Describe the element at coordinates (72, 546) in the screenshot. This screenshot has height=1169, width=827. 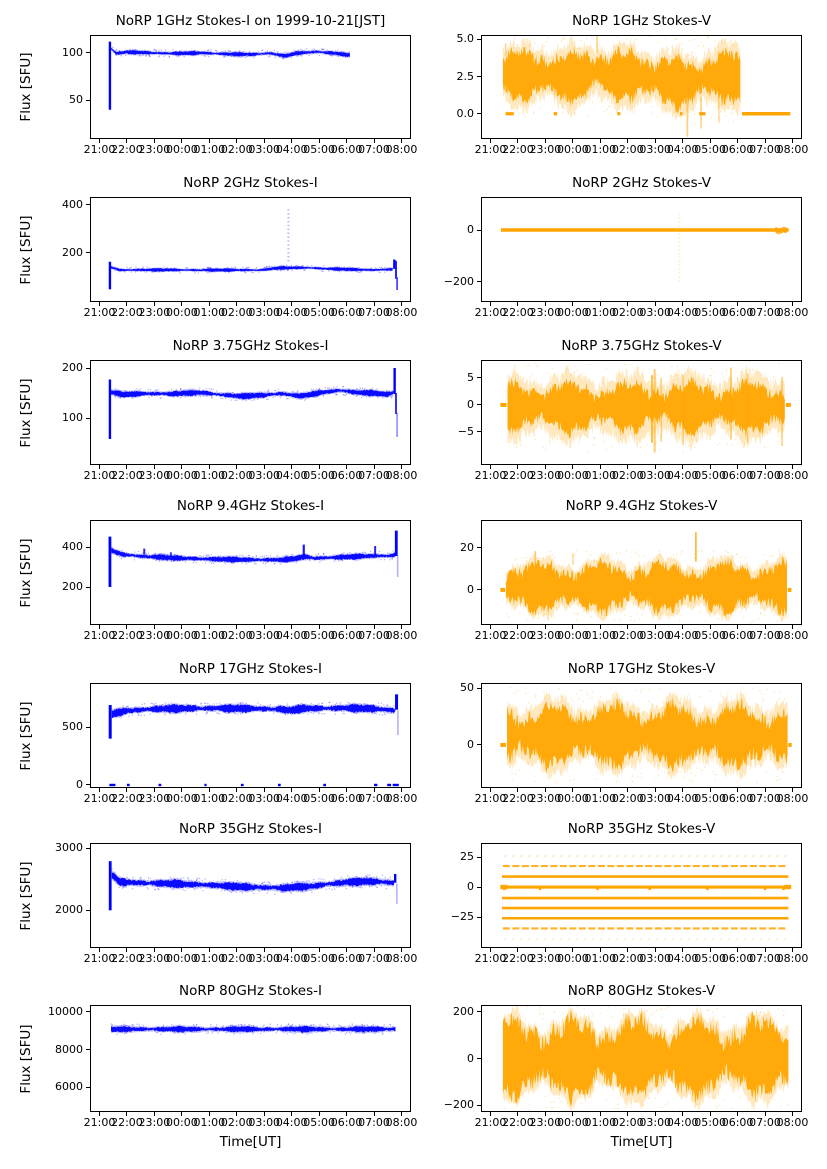
I see `y-tick-label: 400` at that location.